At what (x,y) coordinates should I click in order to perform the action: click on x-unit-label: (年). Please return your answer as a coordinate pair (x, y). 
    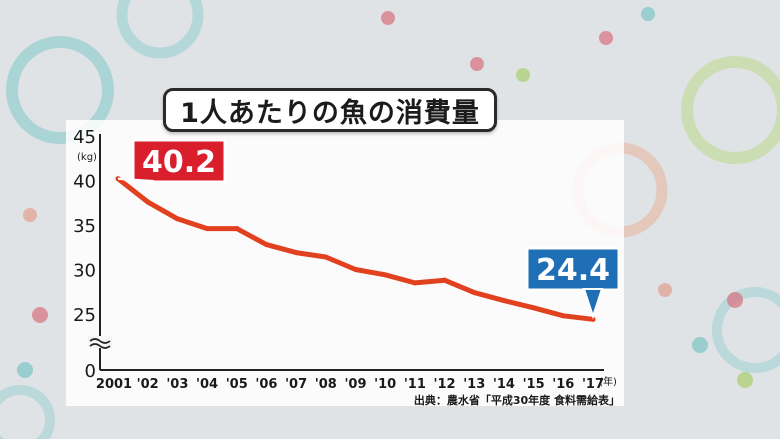
    Looking at the image, I should click on (608, 381).